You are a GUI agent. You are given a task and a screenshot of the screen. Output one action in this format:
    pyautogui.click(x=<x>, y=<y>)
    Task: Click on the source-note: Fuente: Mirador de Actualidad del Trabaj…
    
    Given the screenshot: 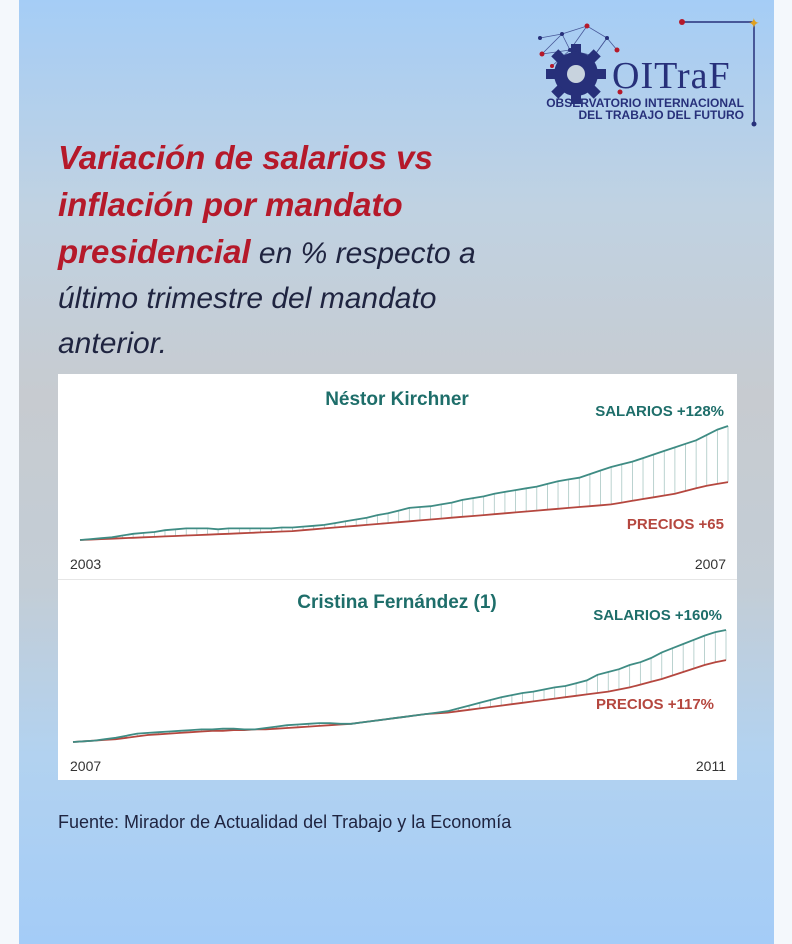 What is the action you would take?
    pyautogui.click(x=285, y=822)
    